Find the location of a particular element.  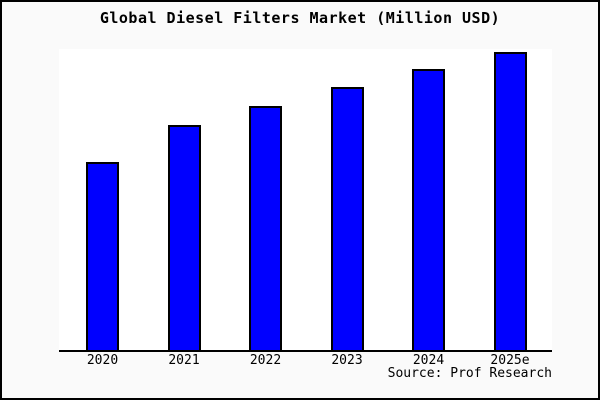

x-tick-label-2020: 2020 is located at coordinates (102, 360).